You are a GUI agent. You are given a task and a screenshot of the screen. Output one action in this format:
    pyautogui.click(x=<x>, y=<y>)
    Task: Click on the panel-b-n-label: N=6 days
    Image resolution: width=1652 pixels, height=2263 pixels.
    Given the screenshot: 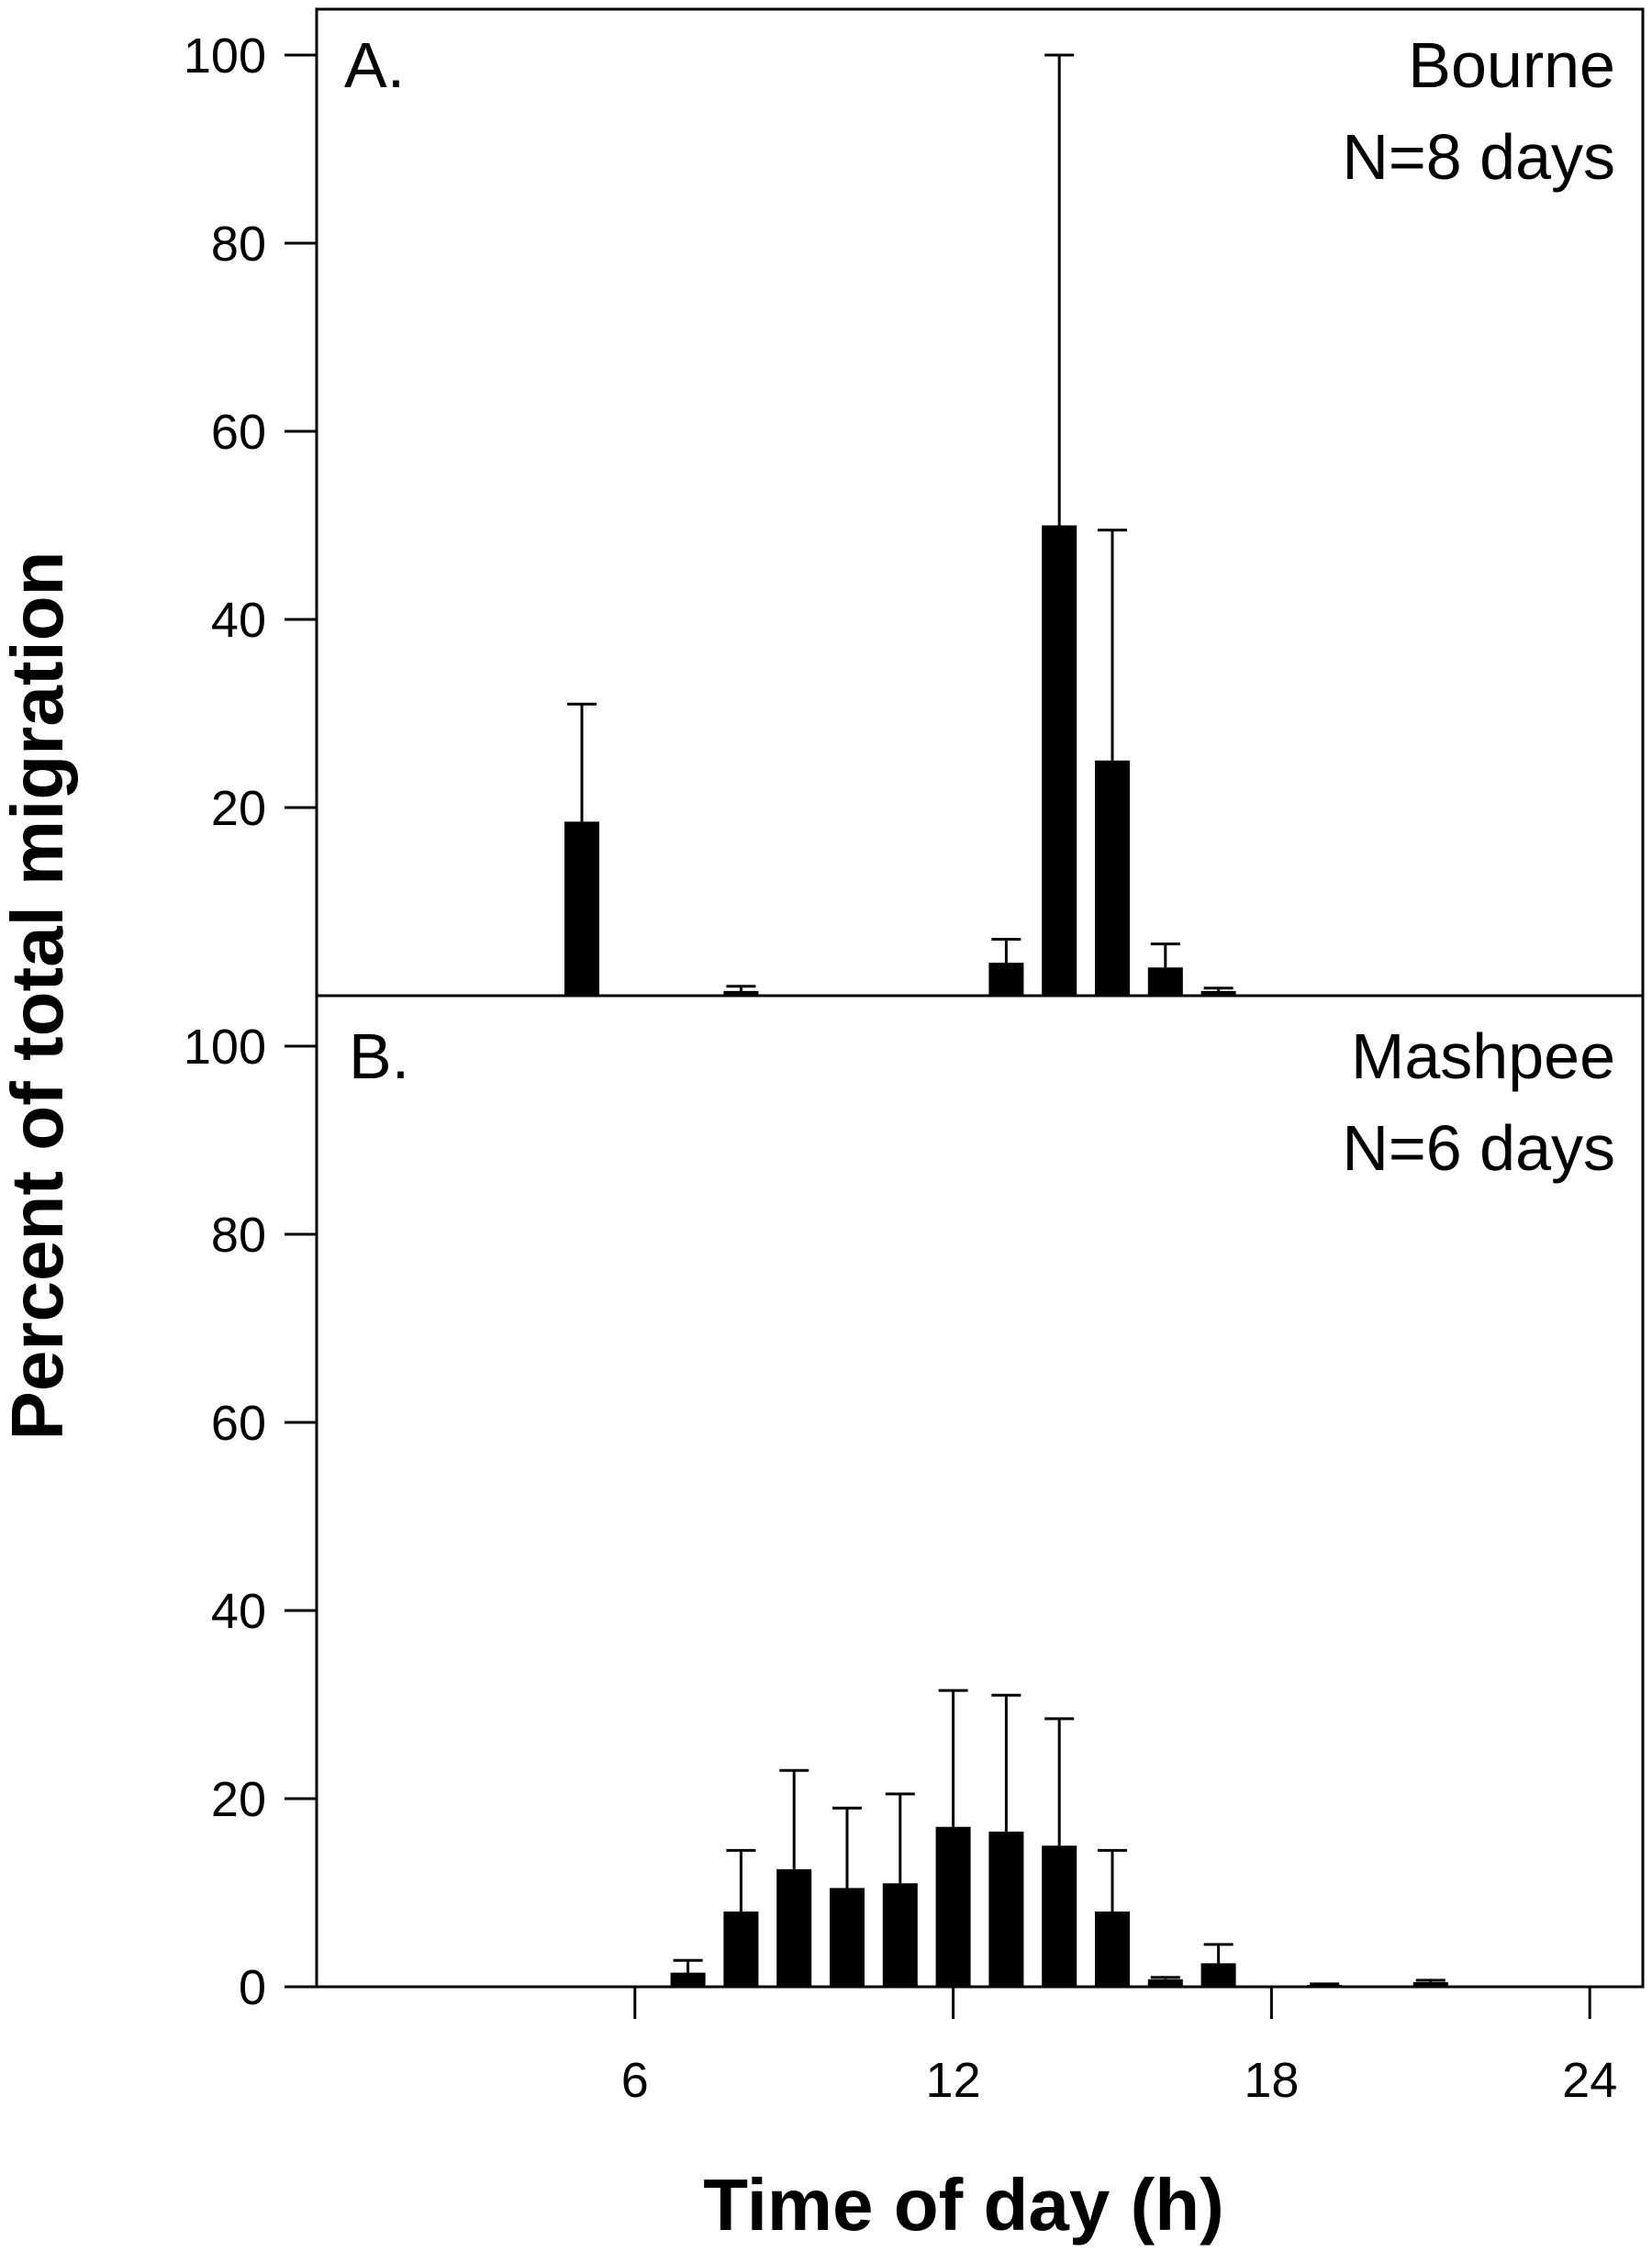 What is the action you would take?
    pyautogui.click(x=1479, y=1148)
    